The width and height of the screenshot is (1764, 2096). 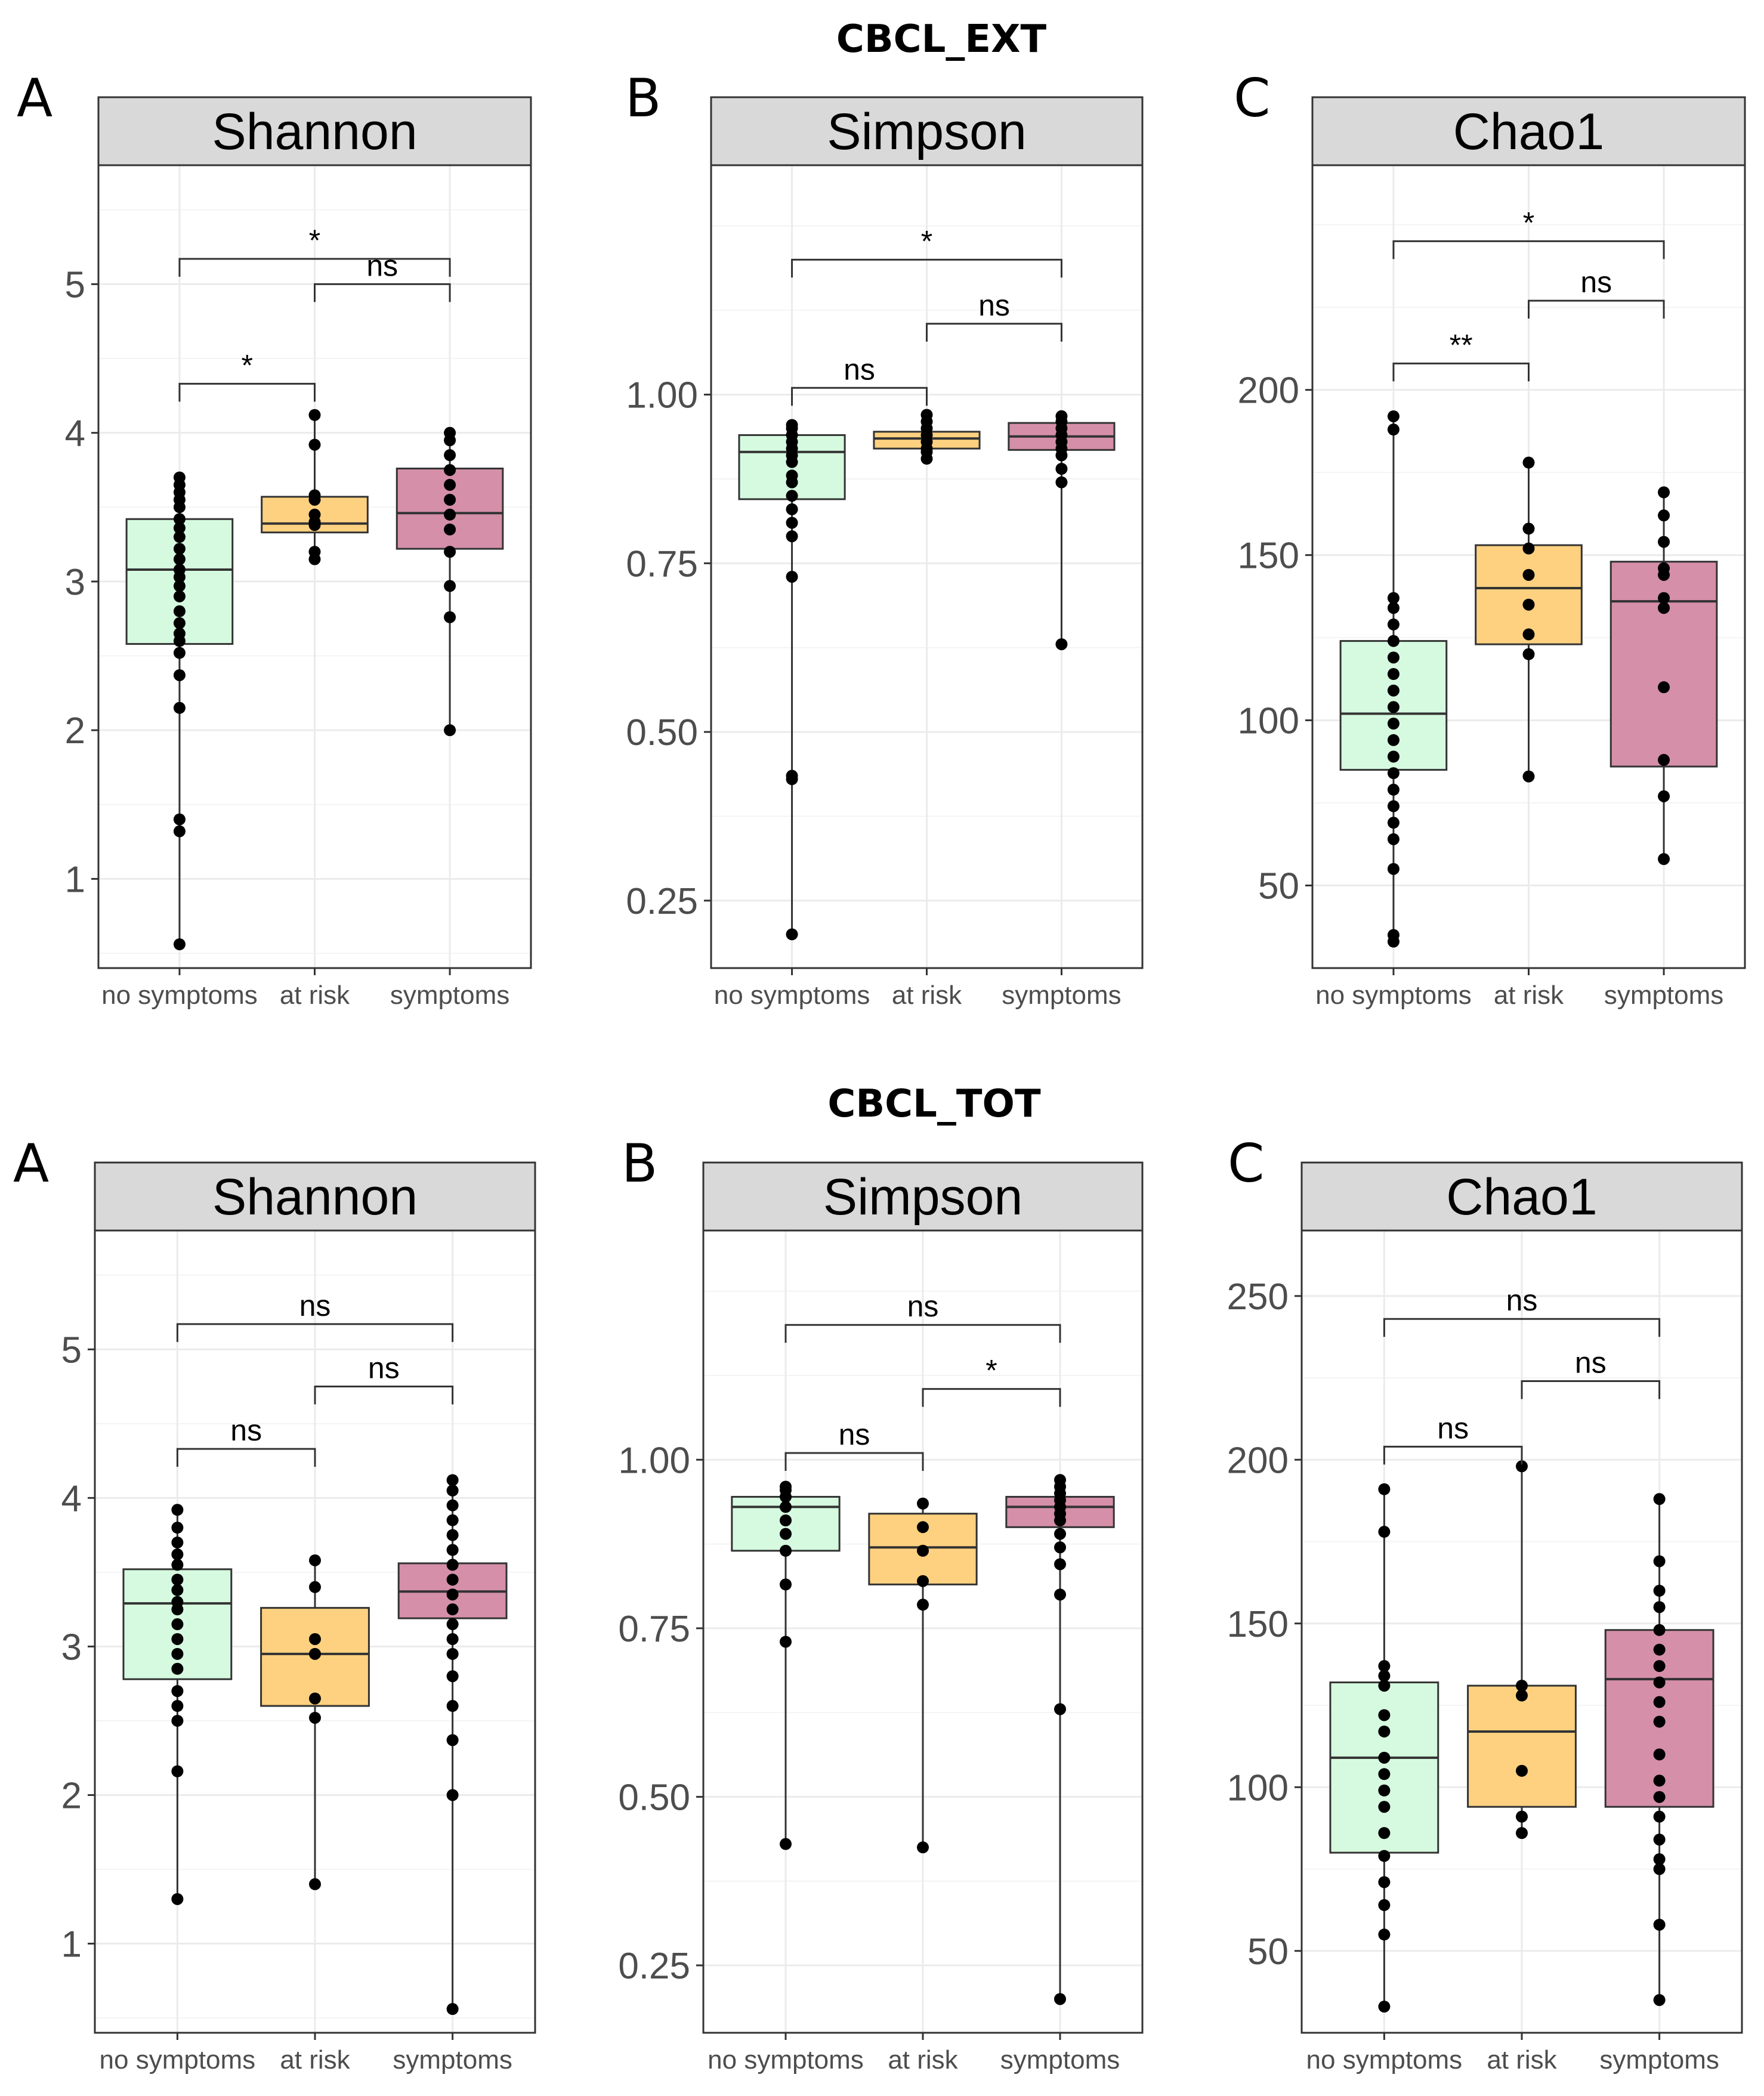 What do you see at coordinates (1522, 1746) in the screenshot?
I see `box-at-risk` at bounding box center [1522, 1746].